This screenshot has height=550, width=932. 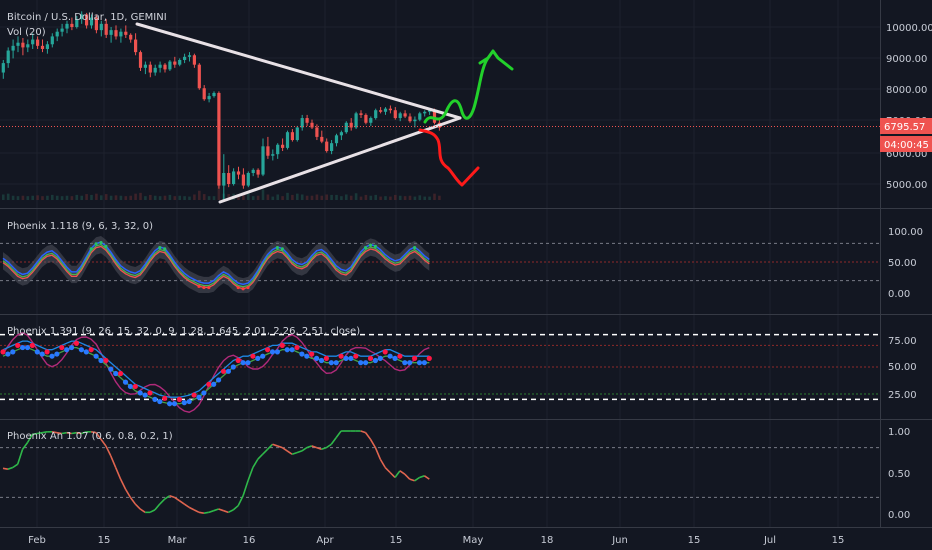 What do you see at coordinates (37, 540) in the screenshot?
I see `time-tick: Feb` at bounding box center [37, 540].